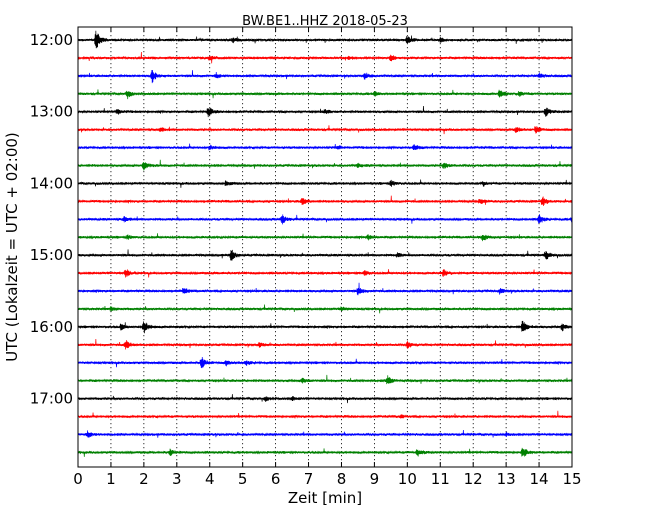 This screenshot has width=650, height=520. I want to click on x-axis-title: Zeit [min], so click(325, 498).